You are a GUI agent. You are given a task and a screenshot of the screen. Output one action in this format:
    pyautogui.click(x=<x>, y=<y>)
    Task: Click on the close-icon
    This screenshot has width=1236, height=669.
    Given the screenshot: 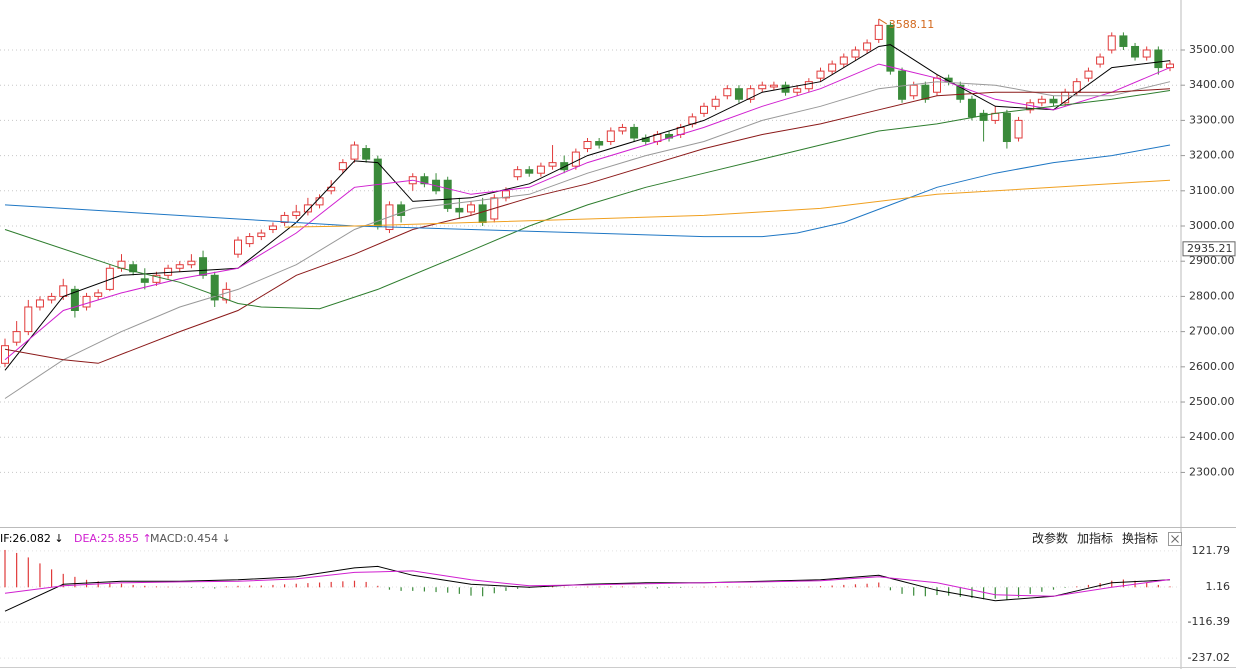 What is the action you would take?
    pyautogui.click(x=1175, y=539)
    